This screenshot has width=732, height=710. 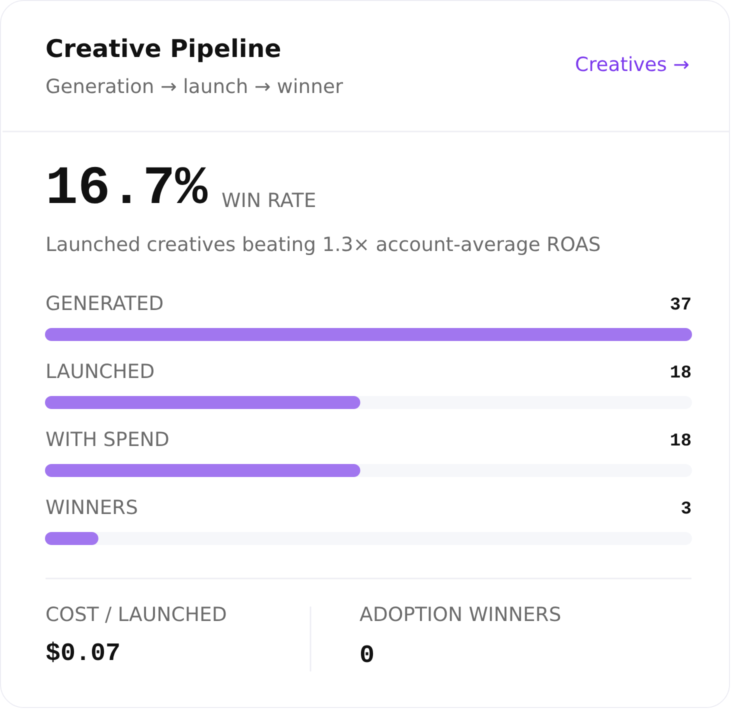 I want to click on y-tick-label: LAUNCHED, so click(x=100, y=371).